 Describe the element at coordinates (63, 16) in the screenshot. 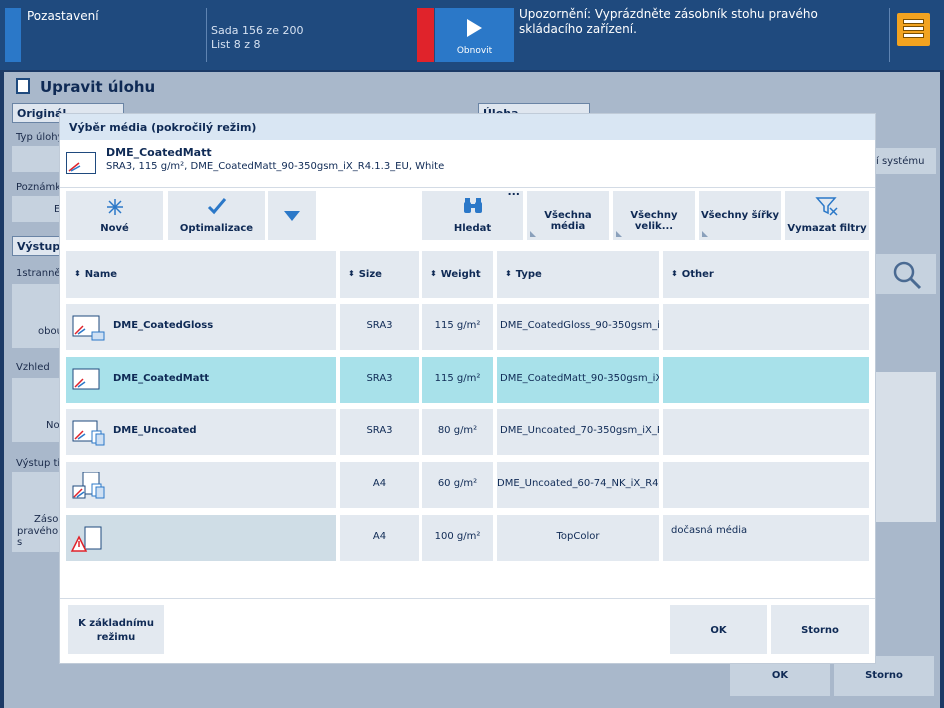

I see `printer-state: Pozastavení` at that location.